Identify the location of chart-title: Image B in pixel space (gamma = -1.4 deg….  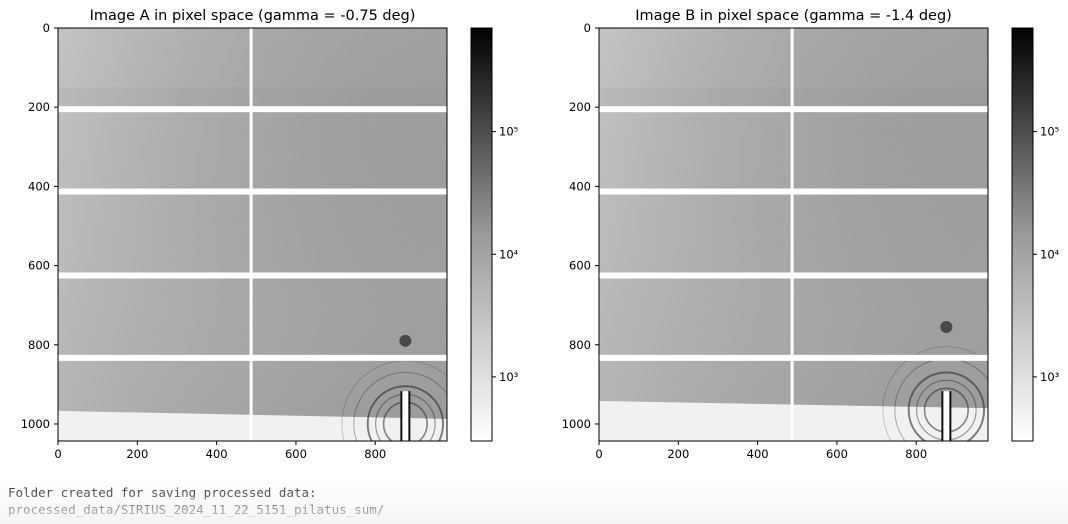
(793, 16).